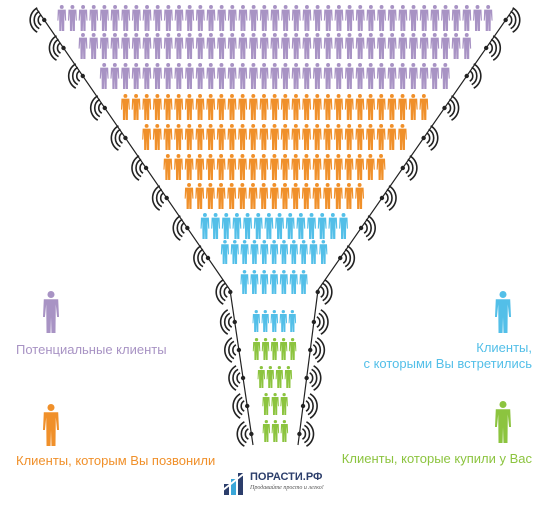 This screenshot has height=506, width=550. I want to click on legend-bought-person-icon, so click(503, 422).